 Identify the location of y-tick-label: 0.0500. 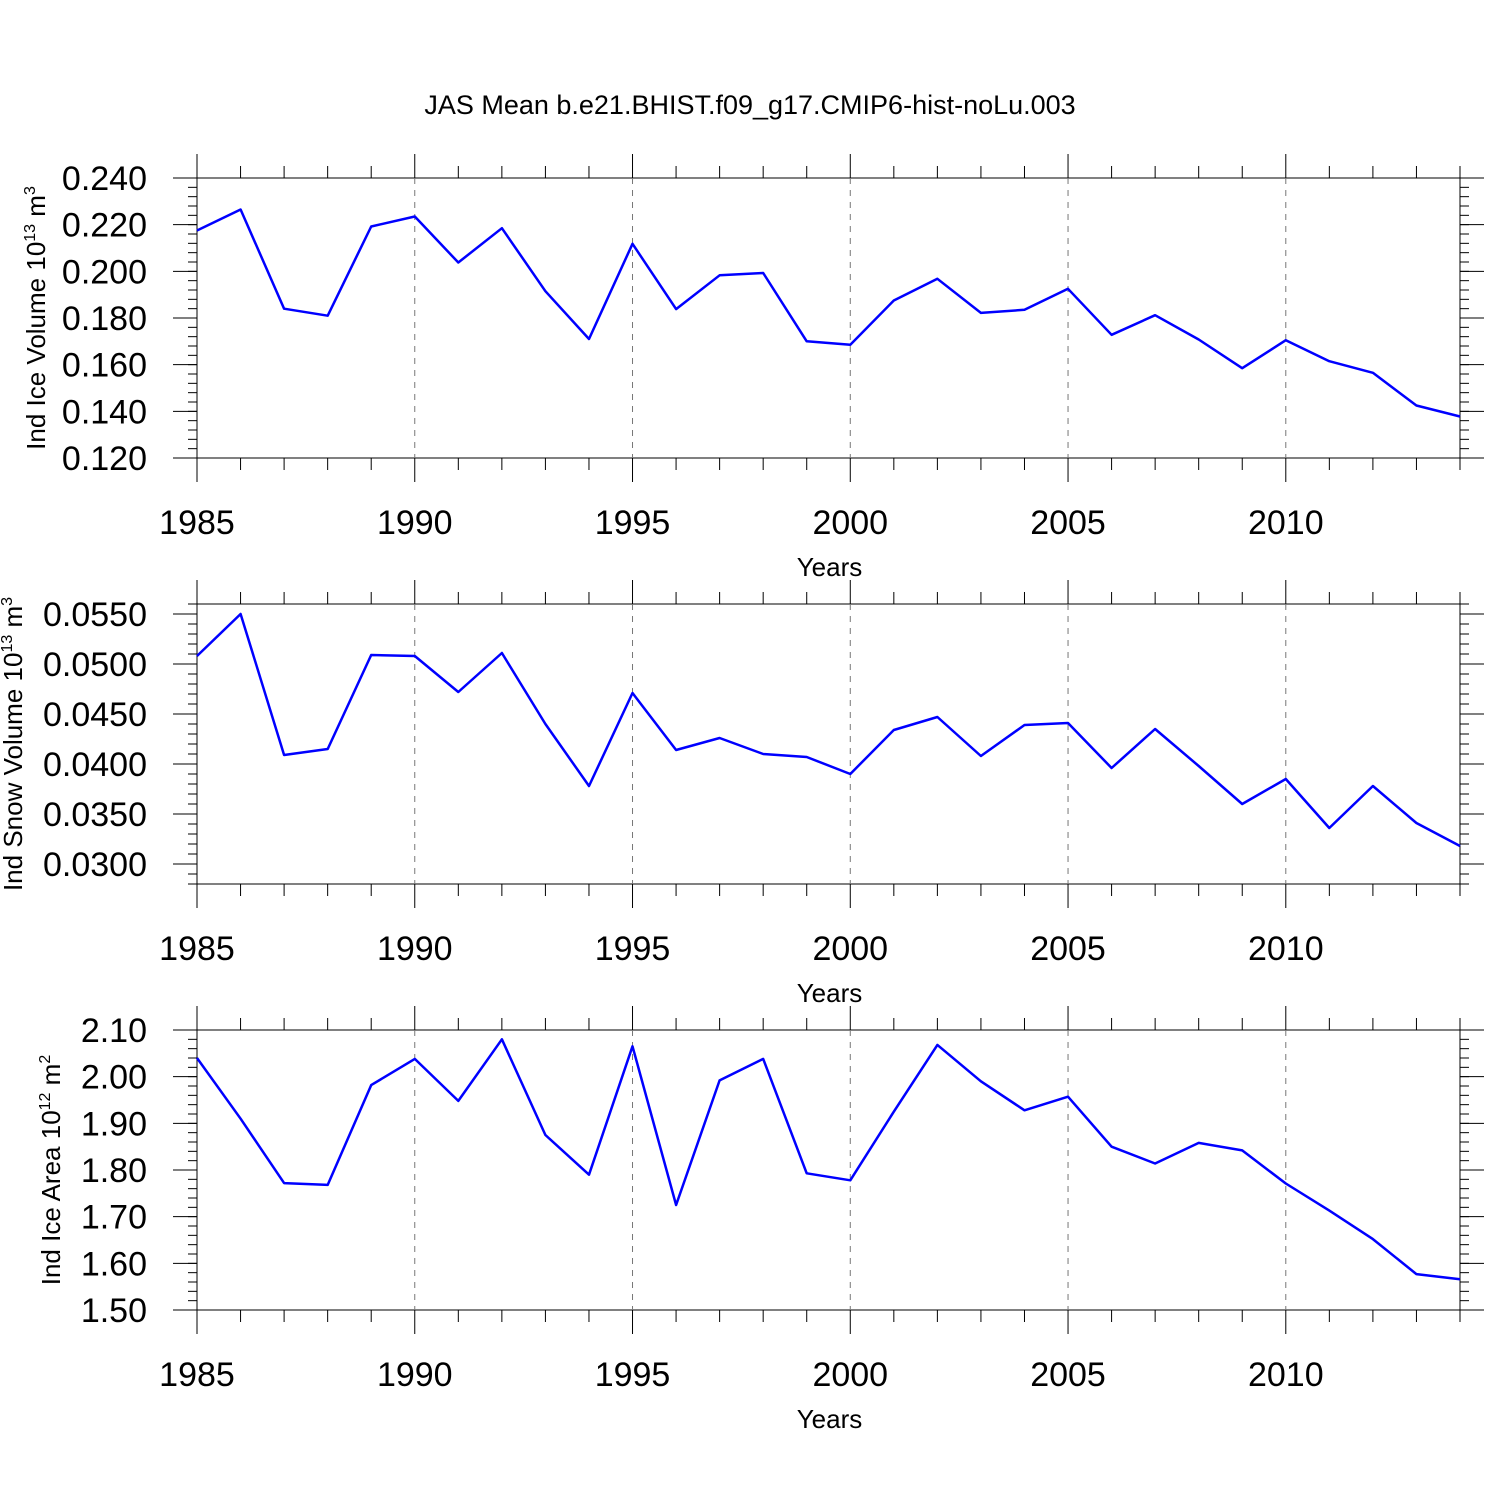
(95, 665).